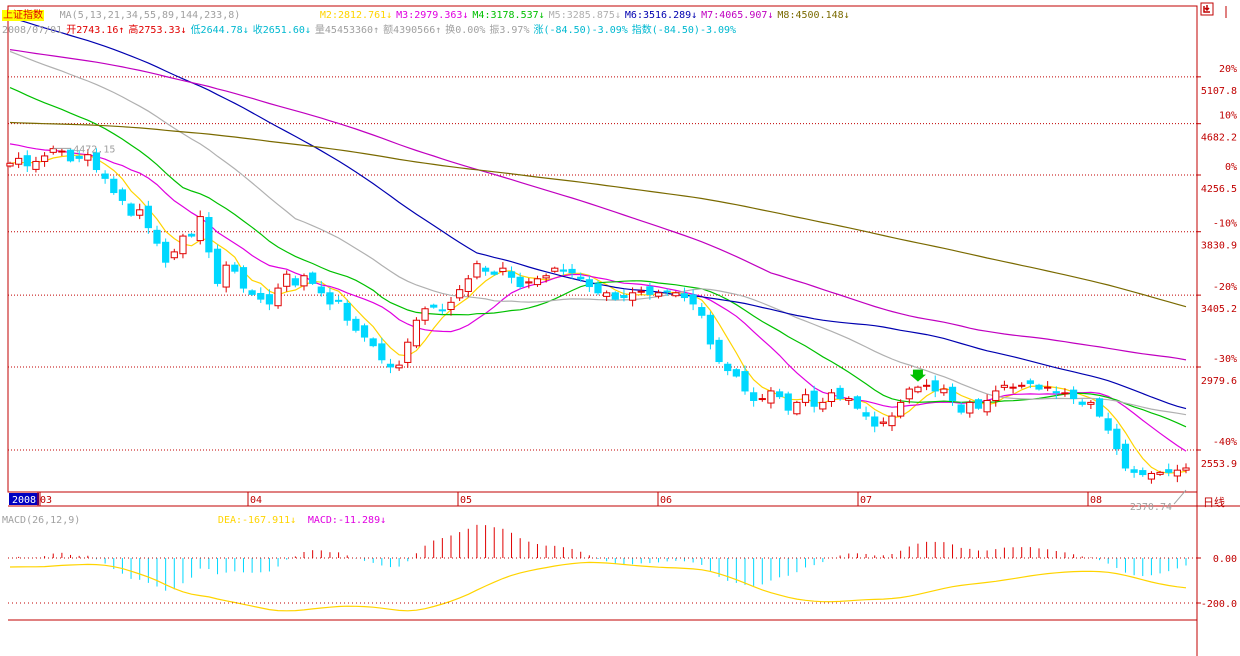 This screenshot has width=1240, height=656. What do you see at coordinates (1207, 9) in the screenshot?
I see `exit-fullscreen-icon` at bounding box center [1207, 9].